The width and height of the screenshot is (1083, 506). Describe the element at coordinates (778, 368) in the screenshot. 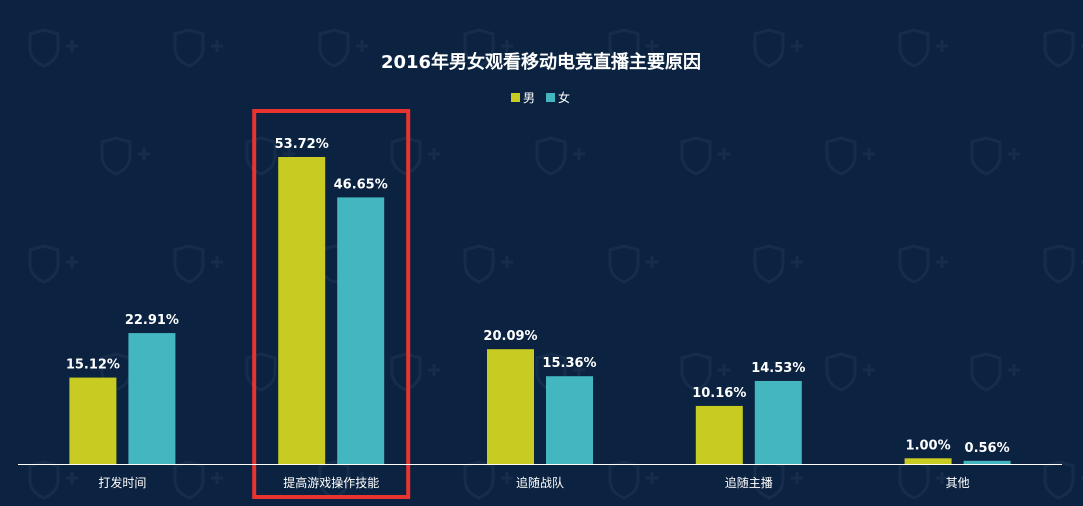

I see `value-label-3-1: 14.53%` at that location.